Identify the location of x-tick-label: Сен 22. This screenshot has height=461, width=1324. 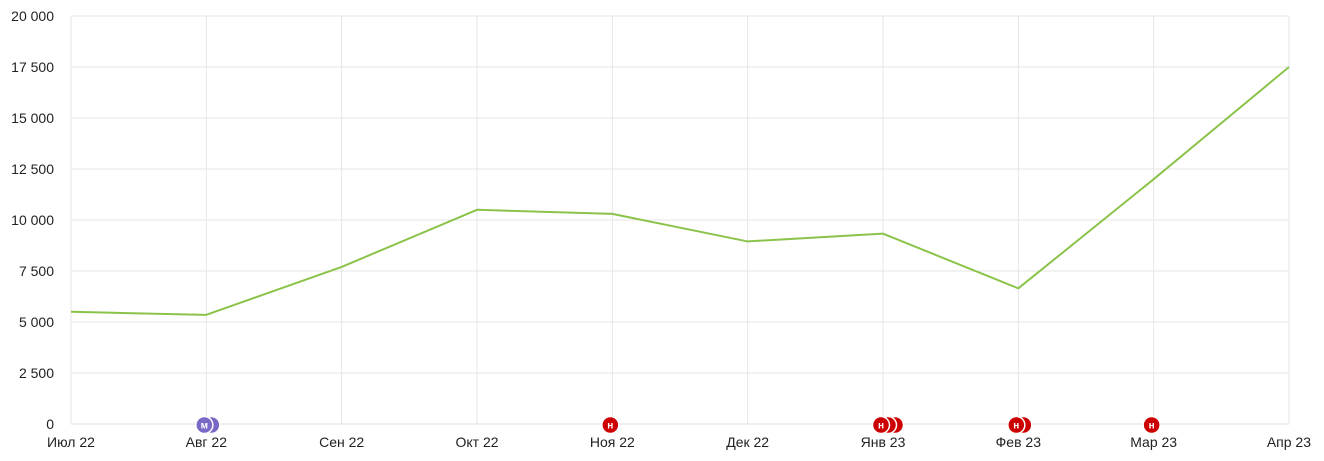
(341, 442).